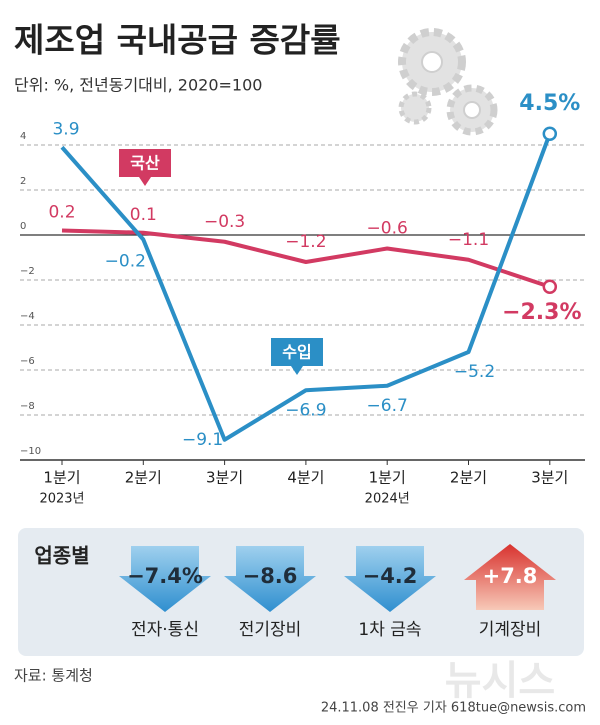 Image resolution: width=600 pixels, height=725 pixels. What do you see at coordinates (61, 556) in the screenshot?
I see `industry-title: 업종별` at bounding box center [61, 556].